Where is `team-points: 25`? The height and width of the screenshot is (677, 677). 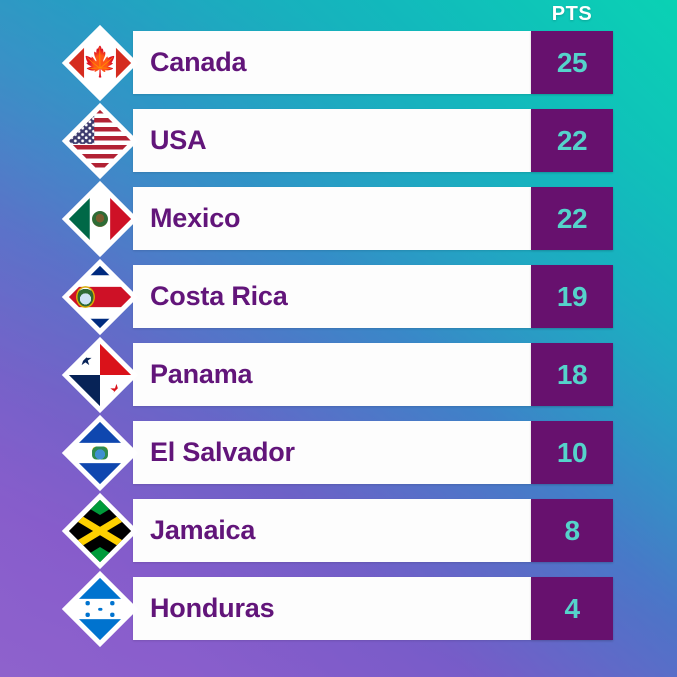
team-points: 25 is located at coordinates (572, 62).